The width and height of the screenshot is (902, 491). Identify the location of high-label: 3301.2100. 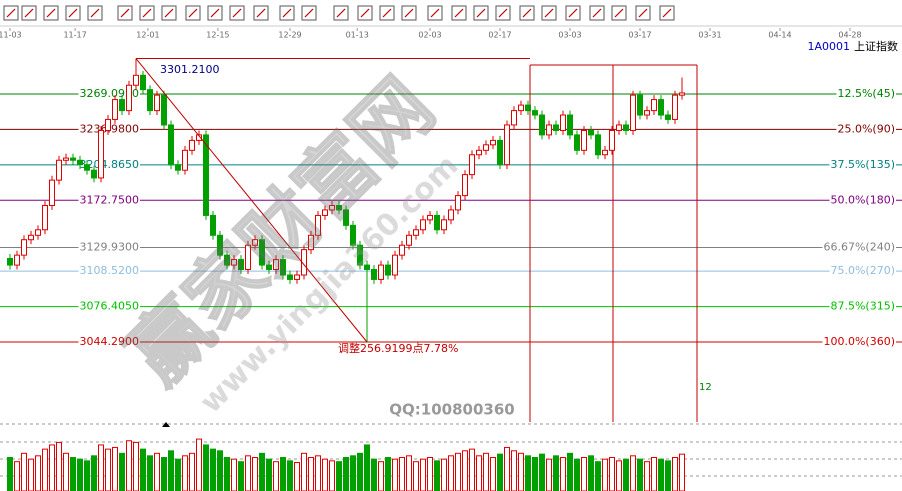
(190, 69).